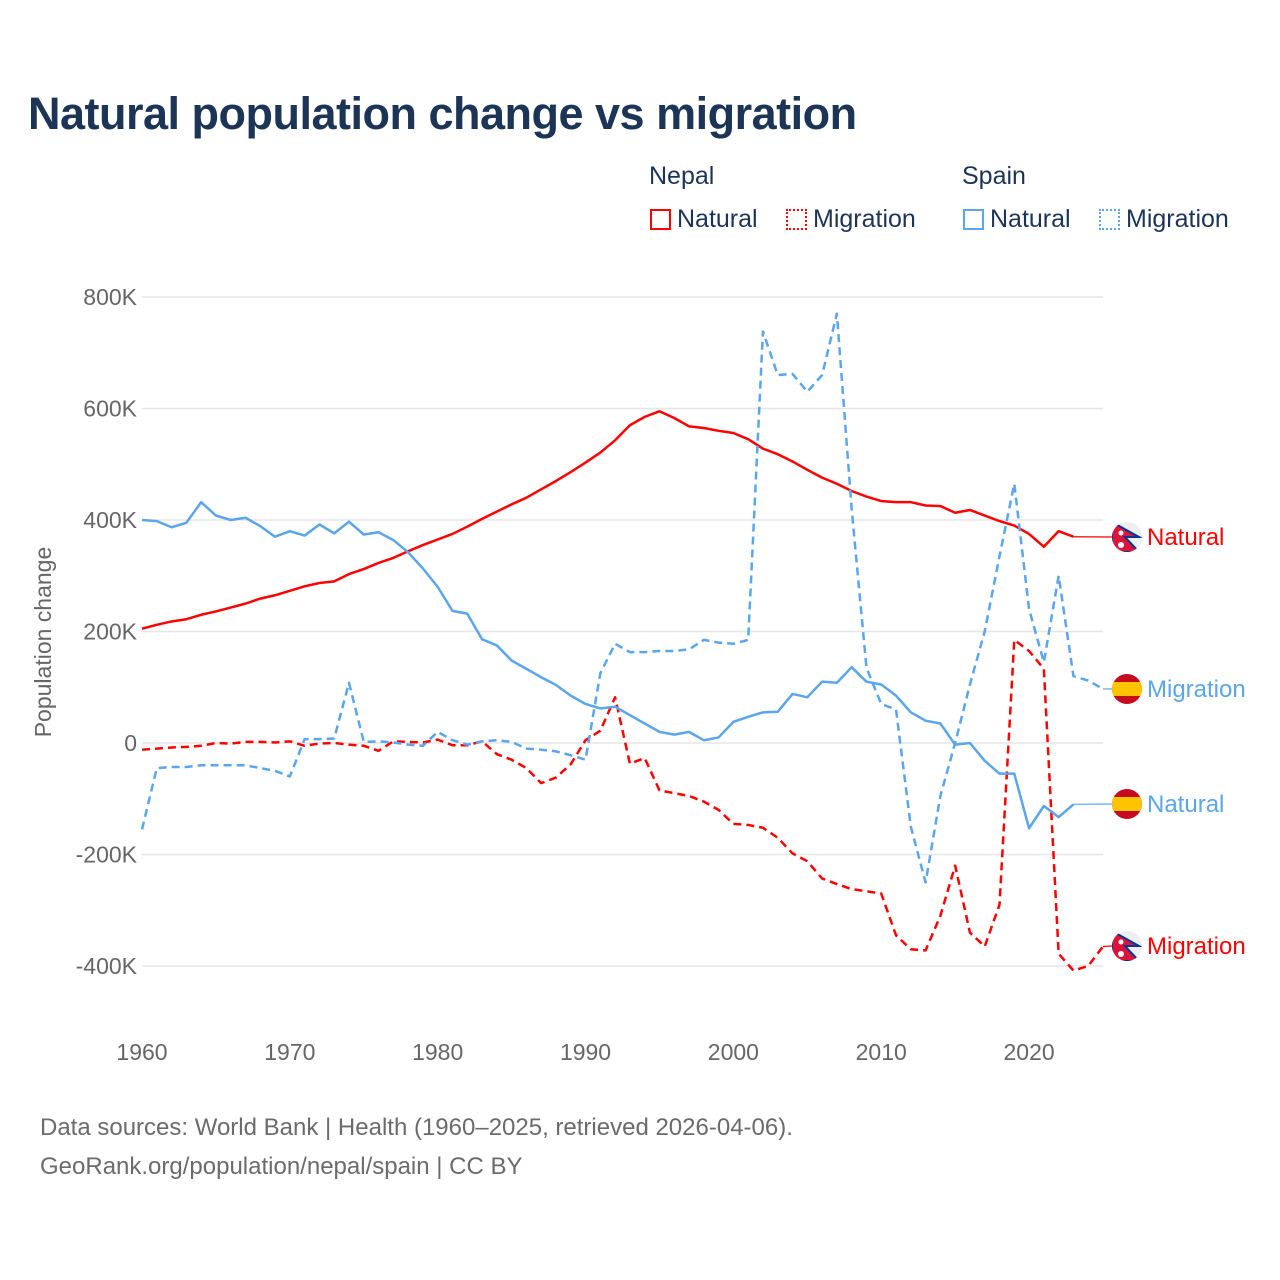 The image size is (1280, 1280). I want to click on x-tick-label: 2010, so click(881, 1052).